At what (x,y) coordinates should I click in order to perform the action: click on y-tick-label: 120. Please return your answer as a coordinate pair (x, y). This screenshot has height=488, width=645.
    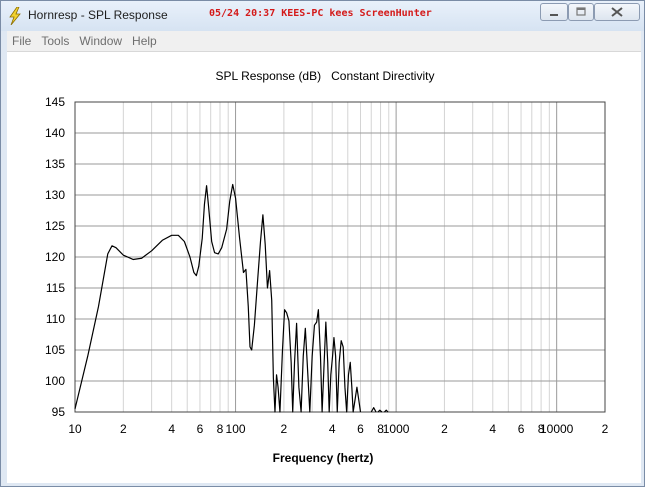
    Looking at the image, I should click on (55, 257).